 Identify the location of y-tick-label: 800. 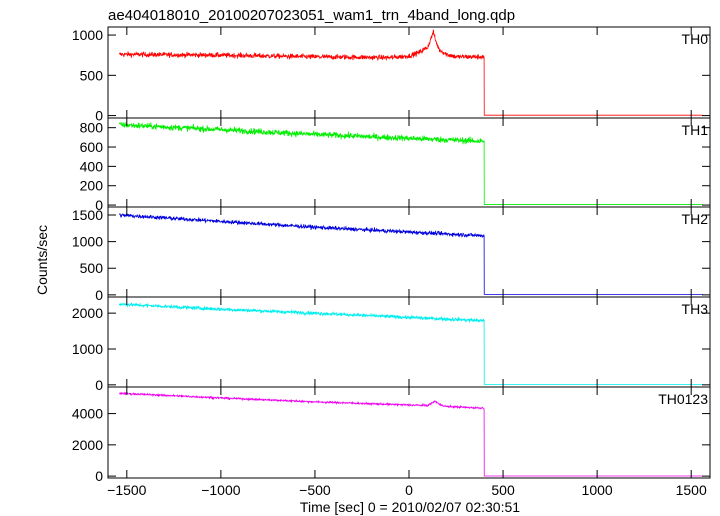
(92, 128).